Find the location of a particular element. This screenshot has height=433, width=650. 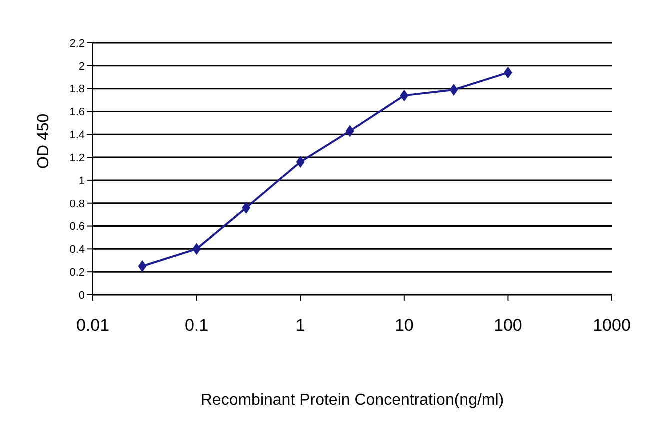

y-axis-title: OD 450 is located at coordinates (44, 141).